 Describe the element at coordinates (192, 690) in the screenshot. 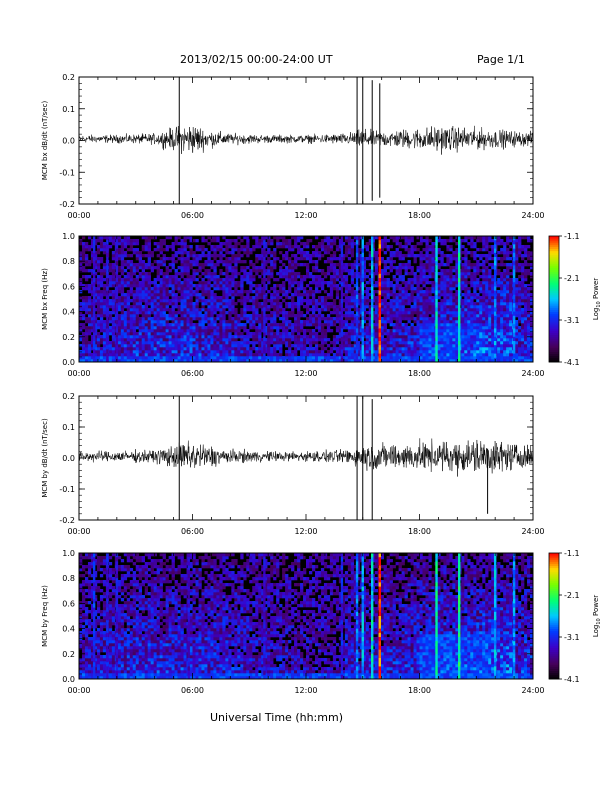

I see `x-tick-label: 06:00` at that location.